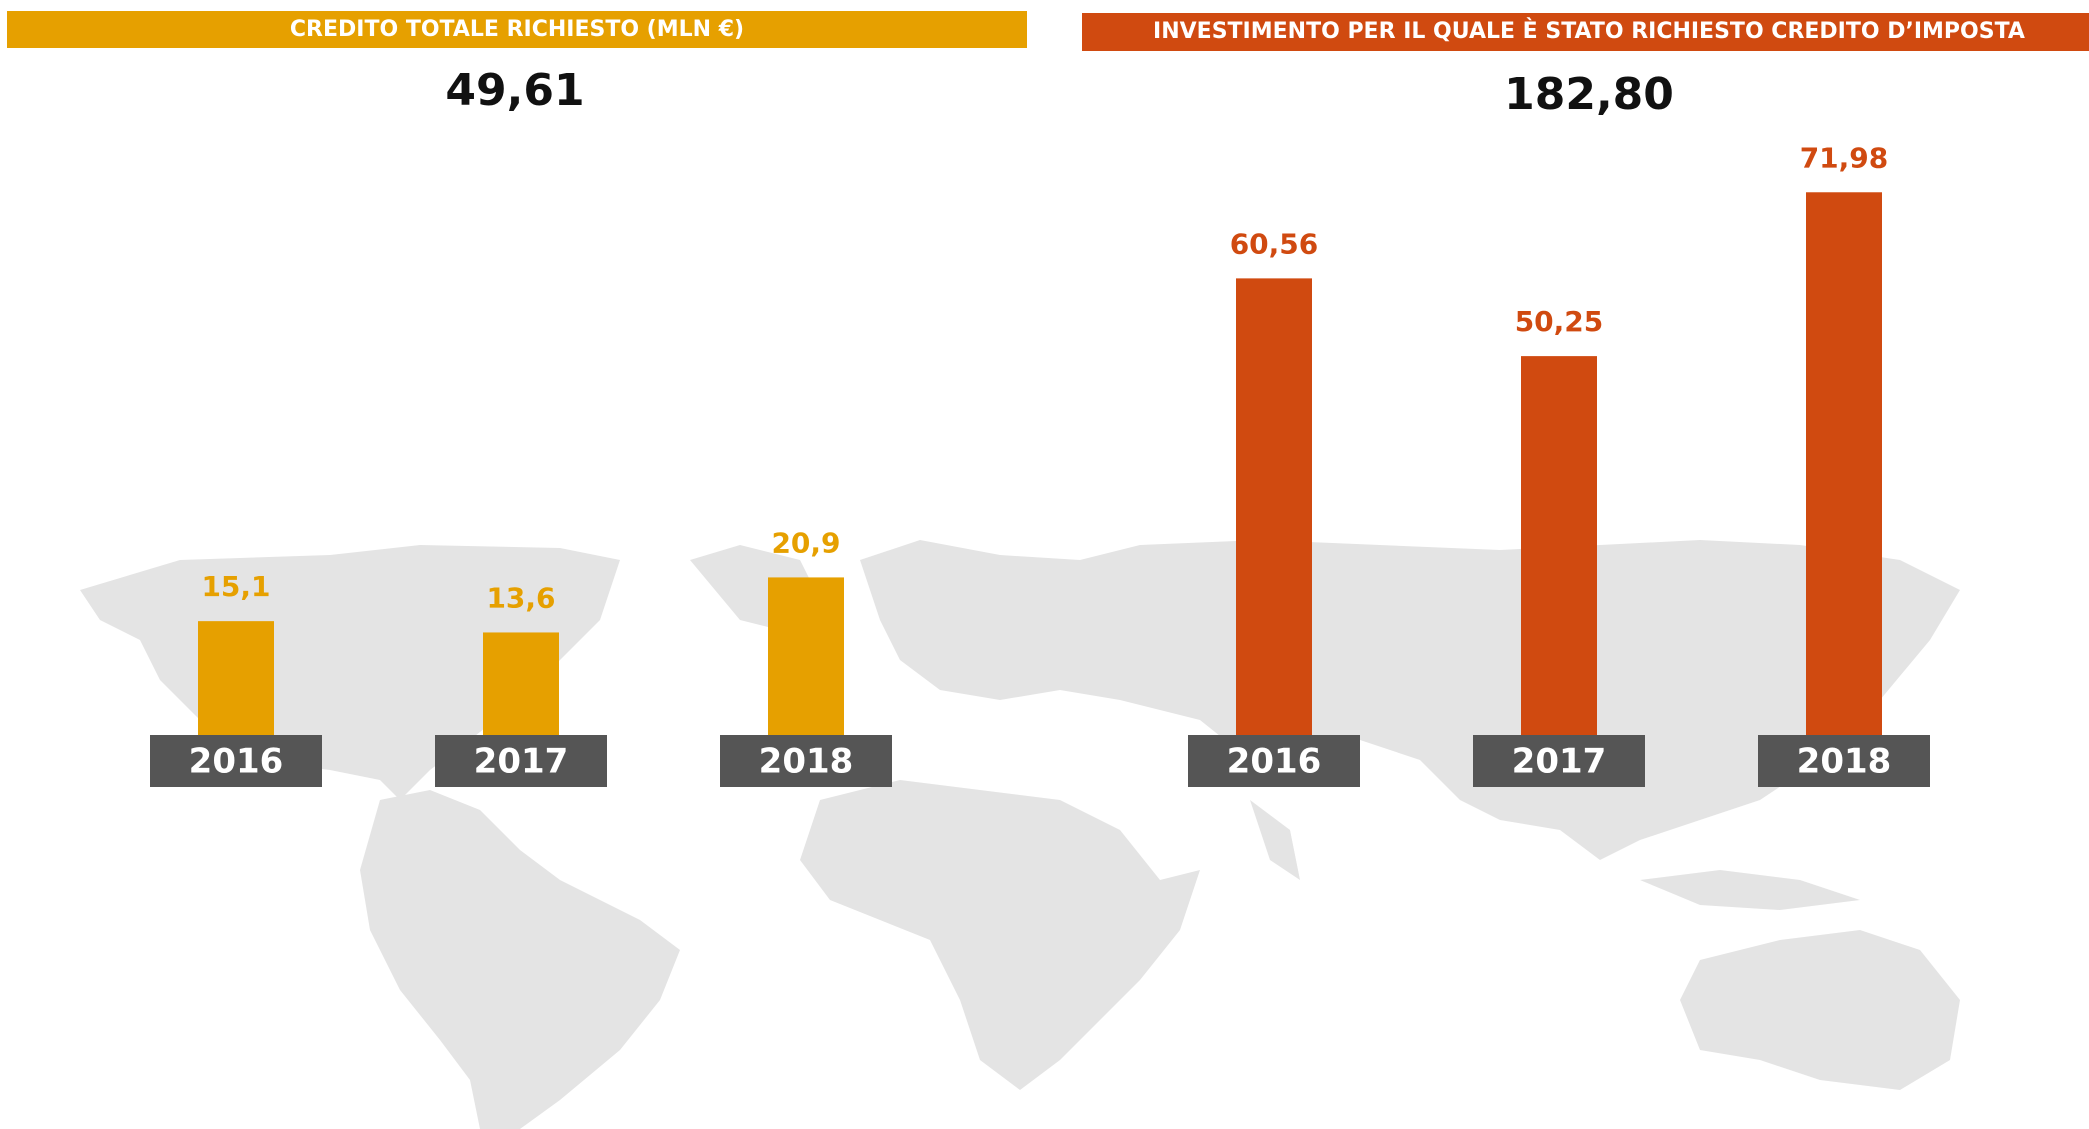 This screenshot has width=2089, height=1129. Describe the element at coordinates (1559, 321) in the screenshot. I see `data-label: 50,25` at that location.